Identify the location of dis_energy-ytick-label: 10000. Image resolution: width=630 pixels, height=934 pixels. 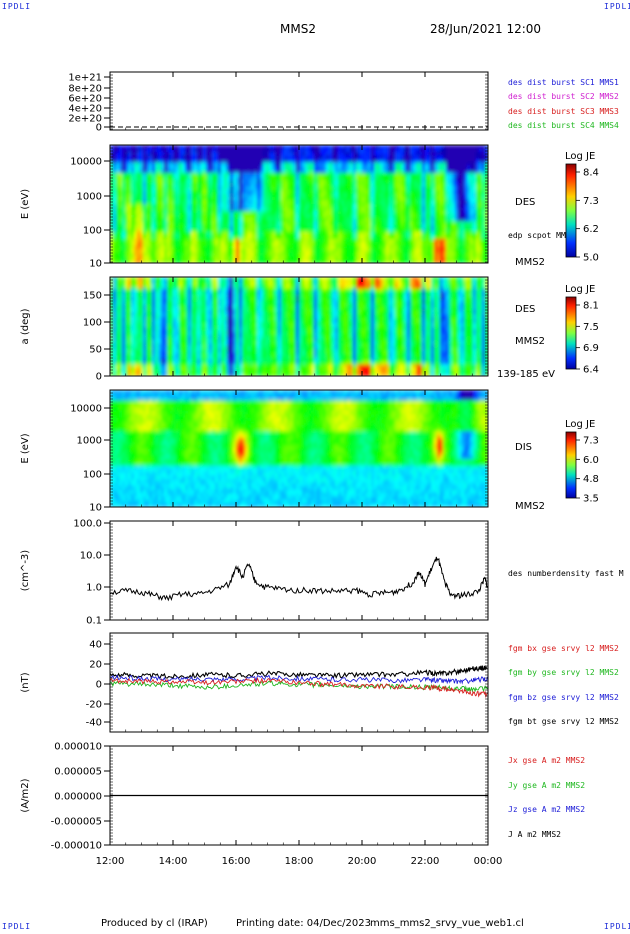
(86, 409).